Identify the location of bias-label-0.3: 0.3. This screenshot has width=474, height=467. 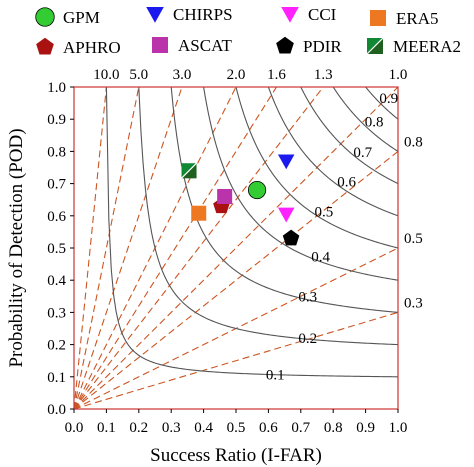
(413, 303).